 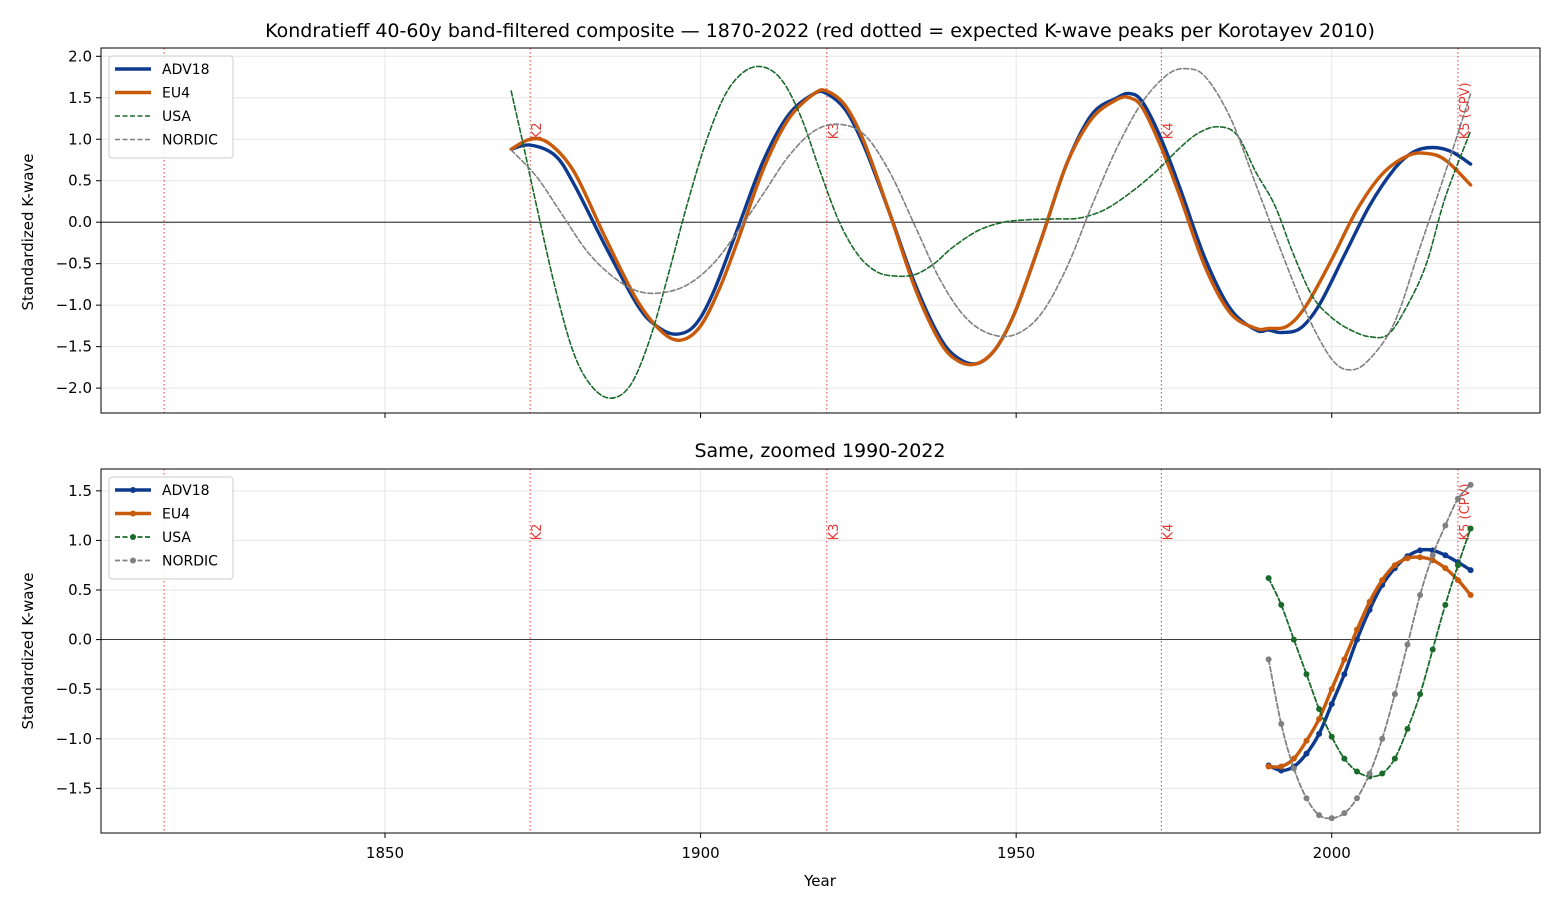 I want to click on x-tick-label: 2000, so click(x=1332, y=853).